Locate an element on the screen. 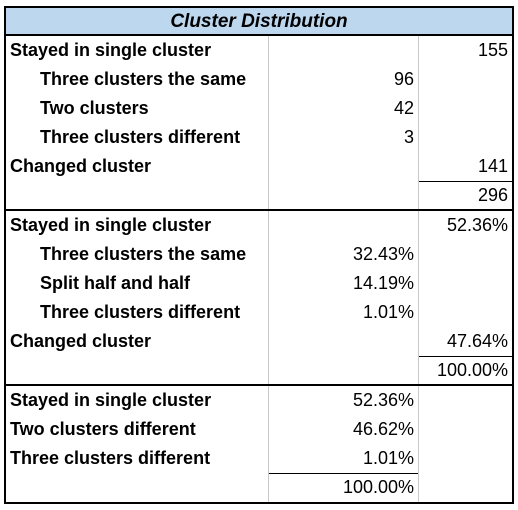 The height and width of the screenshot is (510, 518). cell-value: 46.62% is located at coordinates (383, 429).